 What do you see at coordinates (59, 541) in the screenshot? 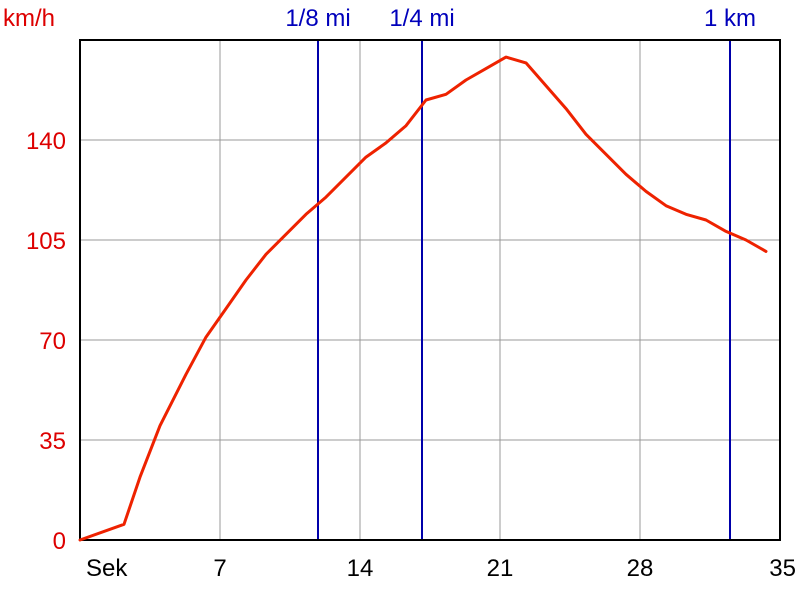
I see `y-tick-label: 0` at bounding box center [59, 541].